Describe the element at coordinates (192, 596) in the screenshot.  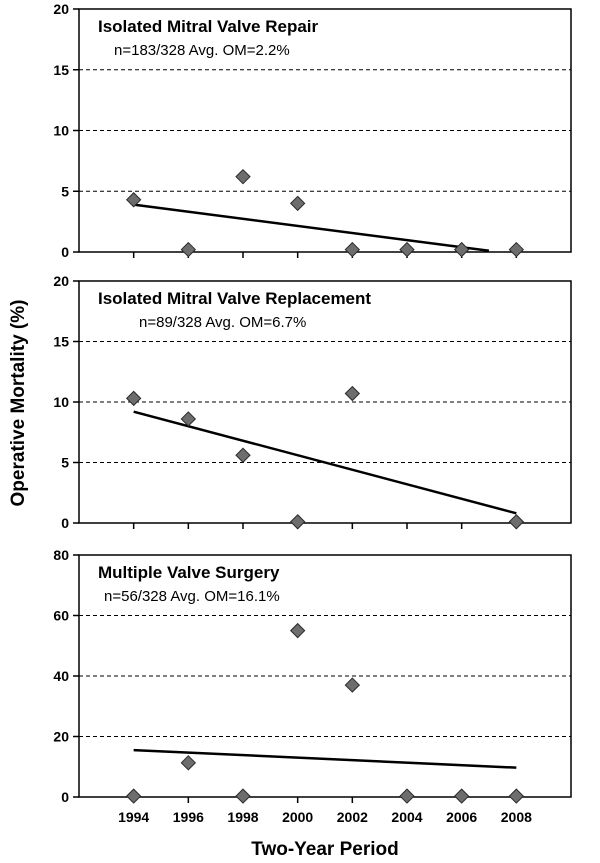
I see `panel-subtitle: n=56/328 Avg. OM=16.1%` at that location.